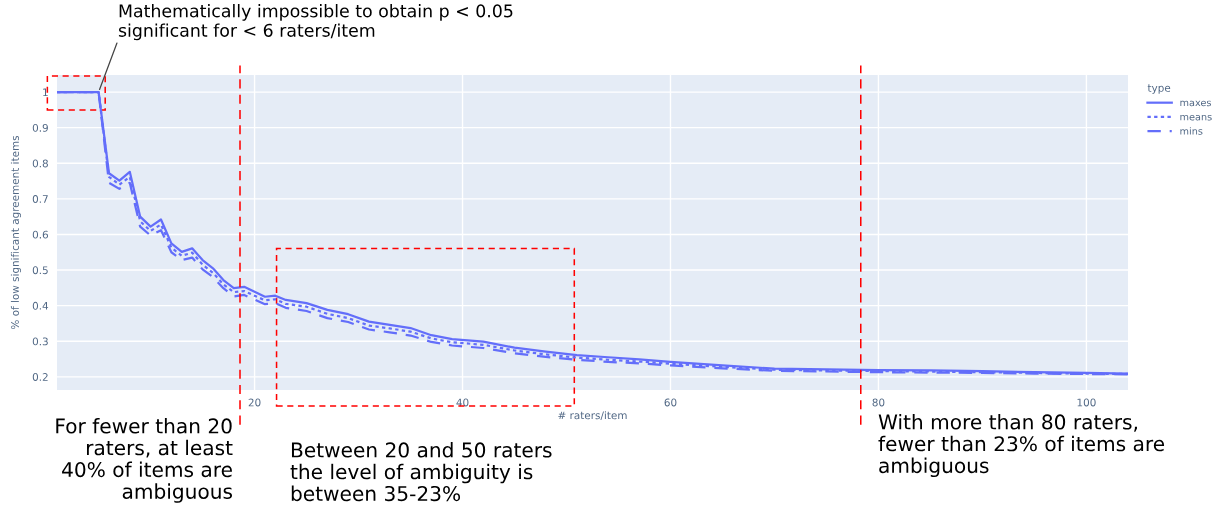 The image size is (1225, 527). Describe the element at coordinates (1191, 131) in the screenshot. I see `legend-label: mins` at that location.